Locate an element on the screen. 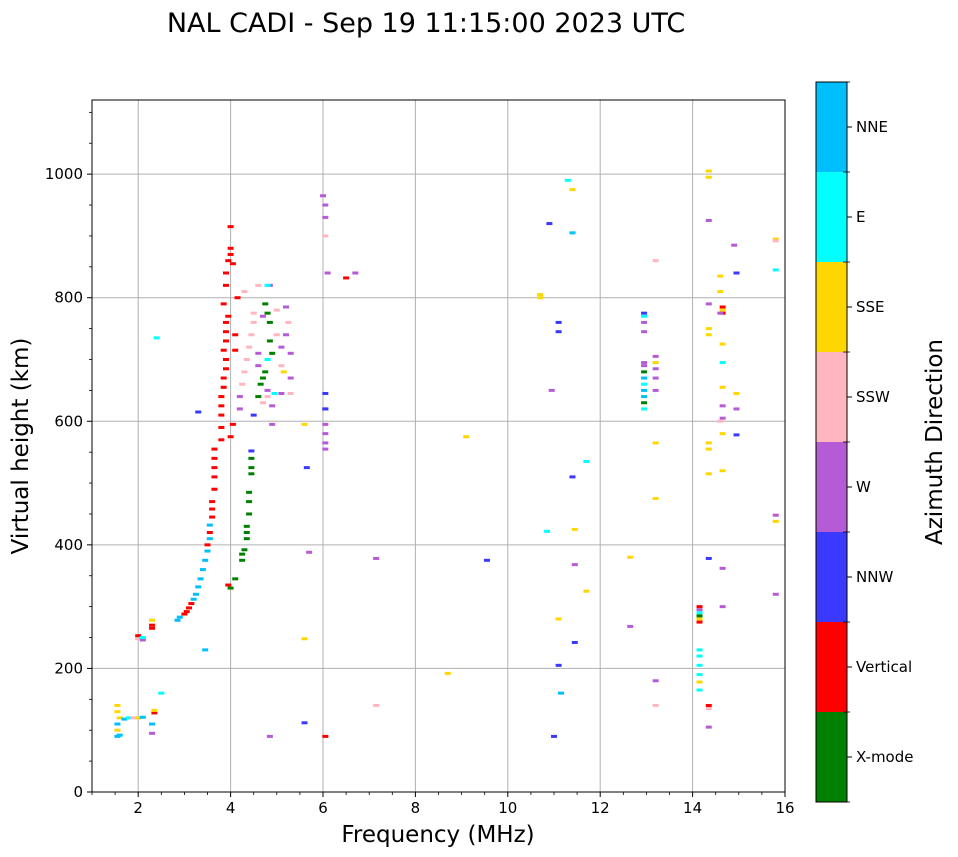  y-tick-label: 600 is located at coordinates (68, 421).